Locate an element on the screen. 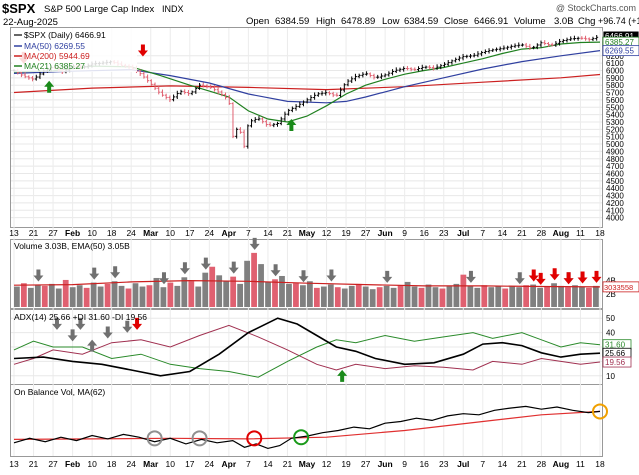 The width and height of the screenshot is (639, 475). adx-tag-label: 25.66 is located at coordinates (615, 353).